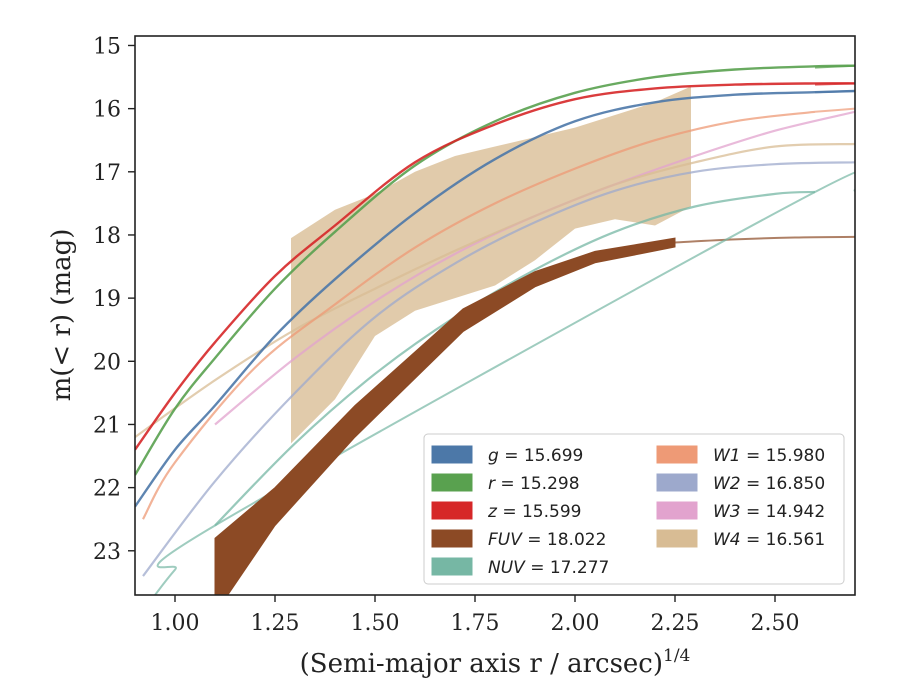 This screenshot has height=700, width=900. I want to click on x-tick-label: 2.25, so click(675, 623).